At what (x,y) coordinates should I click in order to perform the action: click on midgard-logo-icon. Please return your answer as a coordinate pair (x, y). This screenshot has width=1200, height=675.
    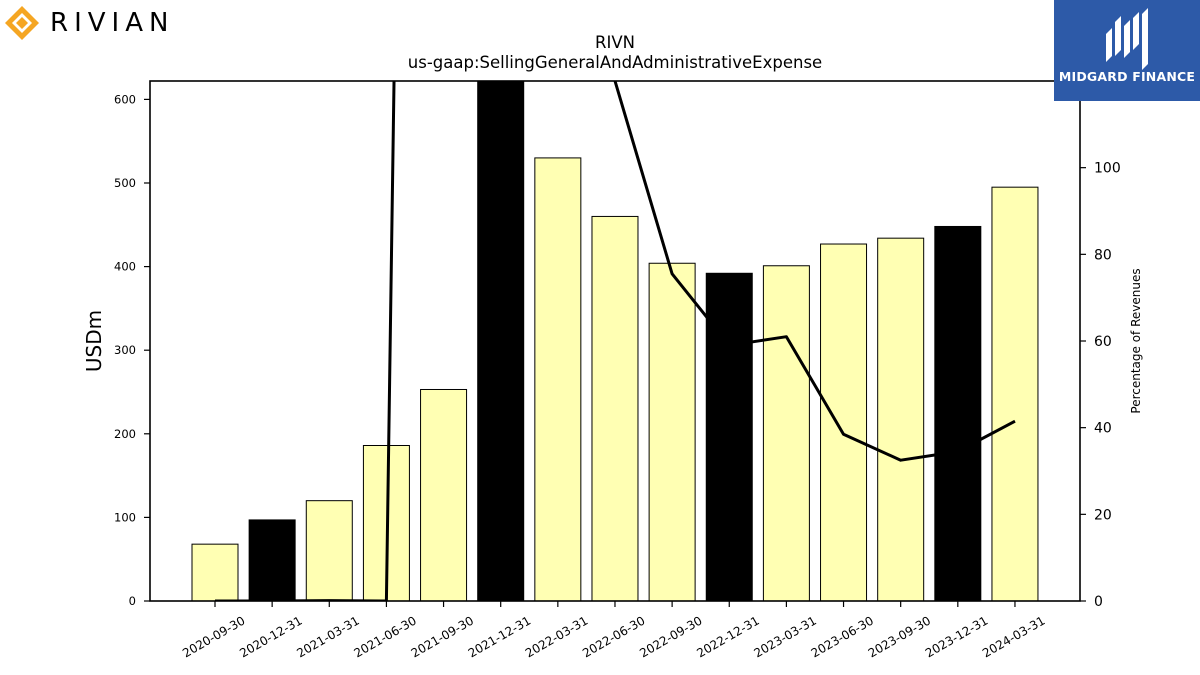
    Looking at the image, I should click on (1127, 39).